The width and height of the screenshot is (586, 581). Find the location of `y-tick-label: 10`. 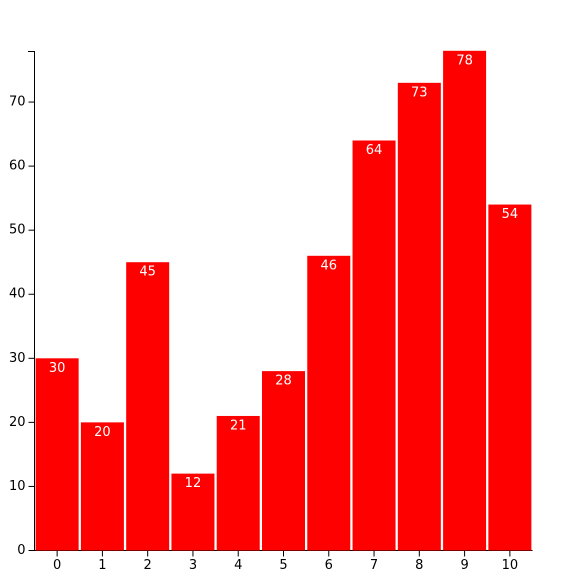

y-tick-label: 10 is located at coordinates (17, 486).